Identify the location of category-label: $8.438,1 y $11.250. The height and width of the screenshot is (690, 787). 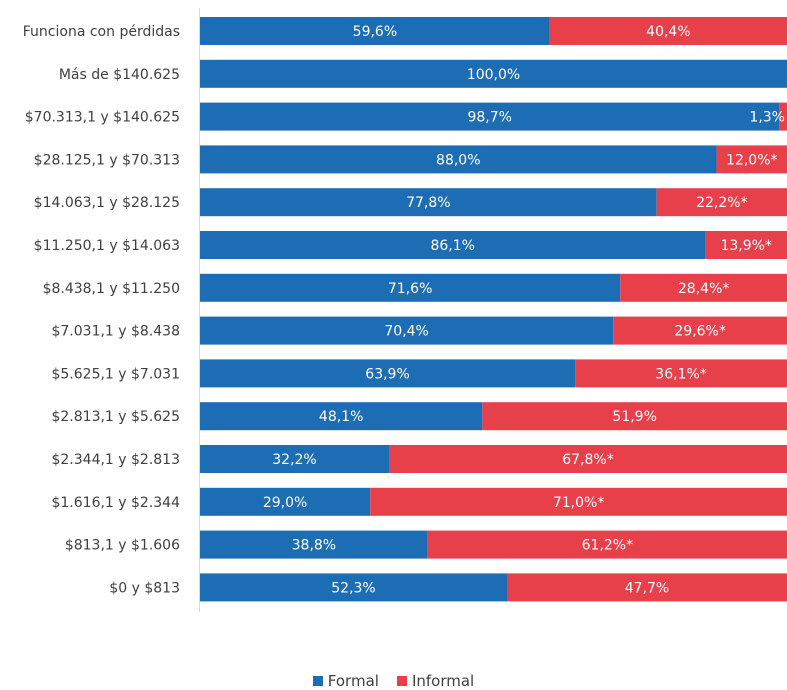
(111, 289).